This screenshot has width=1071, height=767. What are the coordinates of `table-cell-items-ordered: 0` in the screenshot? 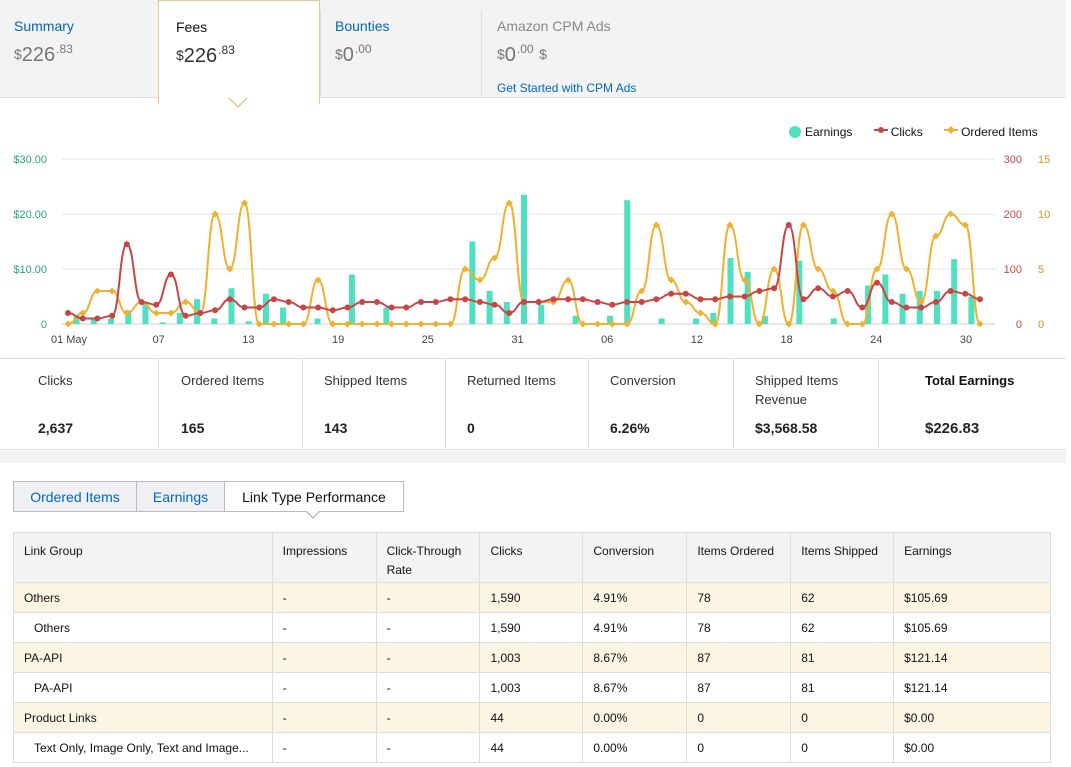 It's located at (739, 747).